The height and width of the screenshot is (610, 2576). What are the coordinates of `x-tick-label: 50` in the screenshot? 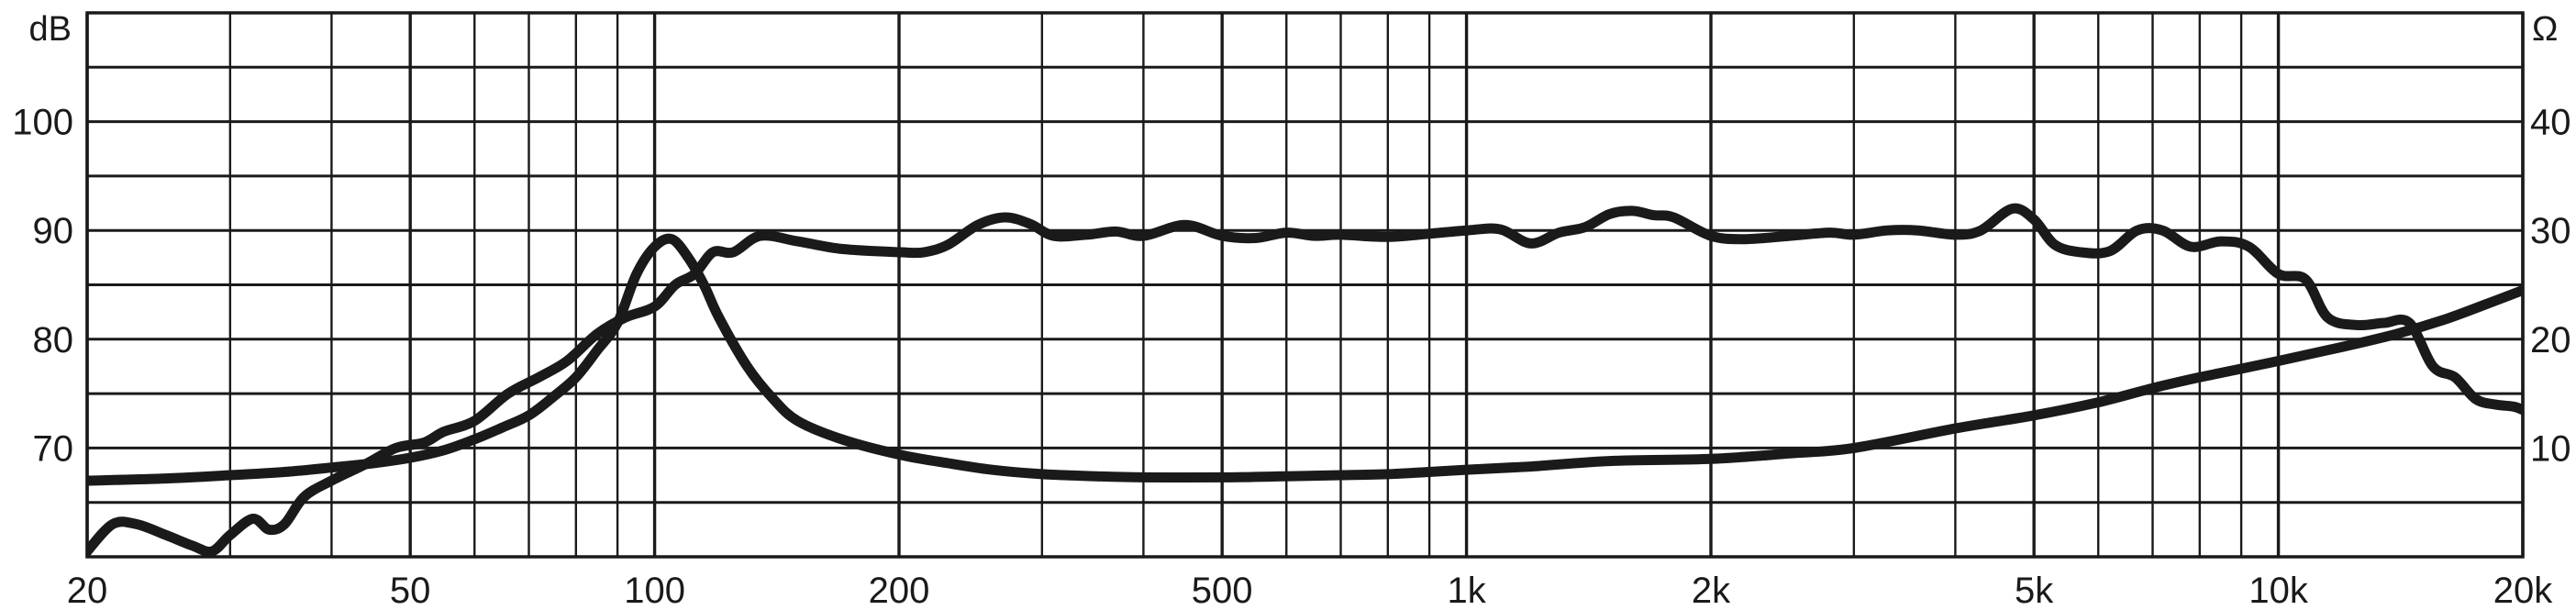 It's located at (410, 590).